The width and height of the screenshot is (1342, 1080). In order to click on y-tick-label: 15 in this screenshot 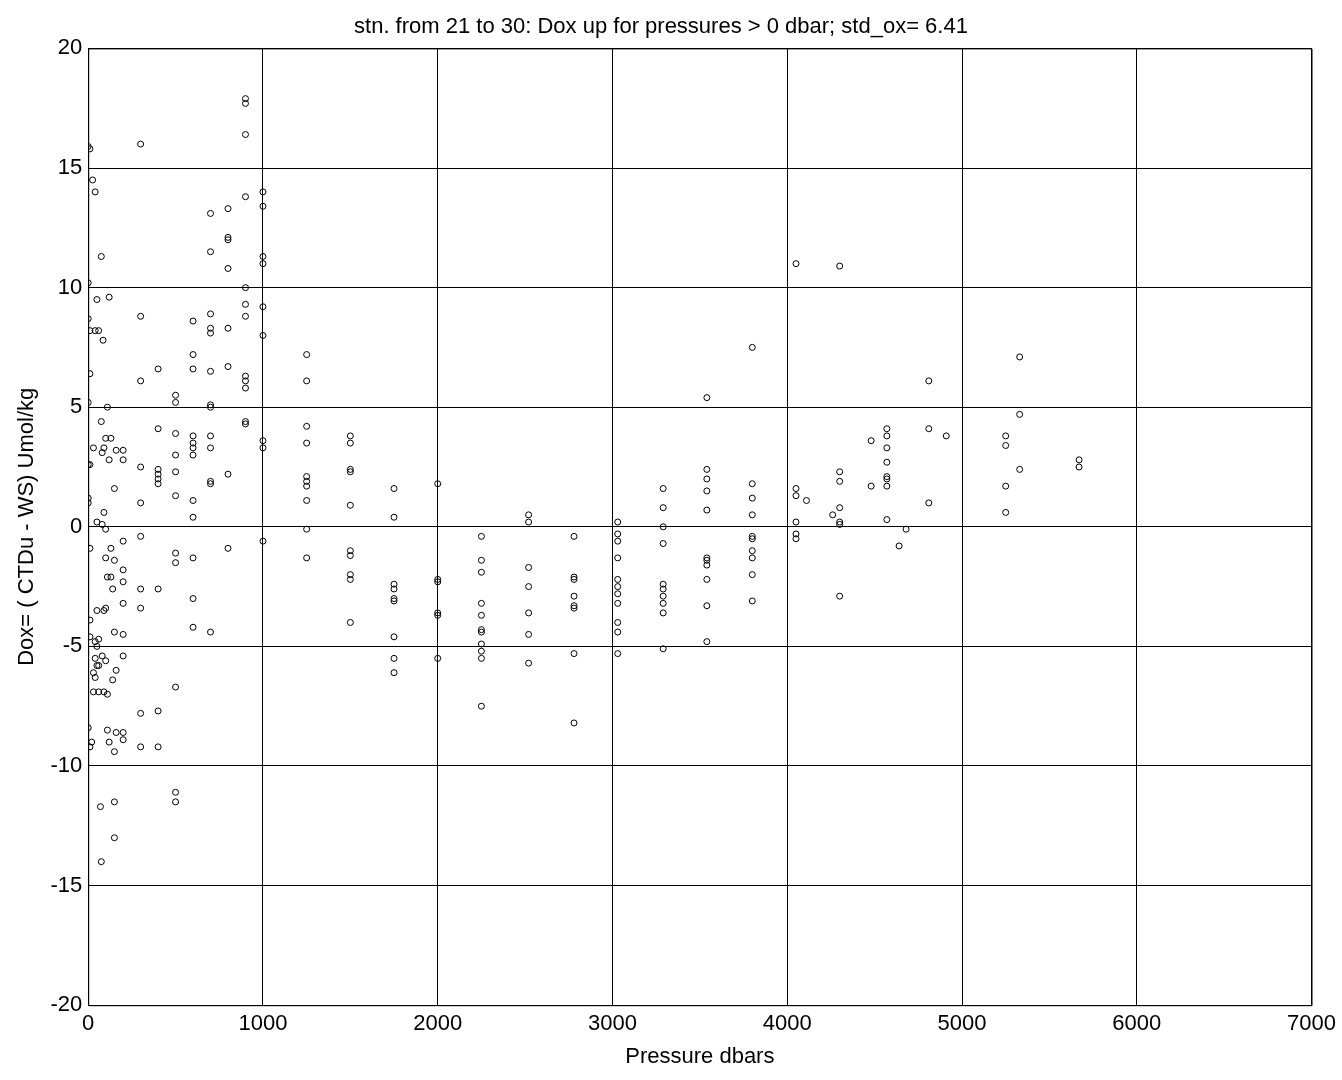, I will do `click(70, 167)`.